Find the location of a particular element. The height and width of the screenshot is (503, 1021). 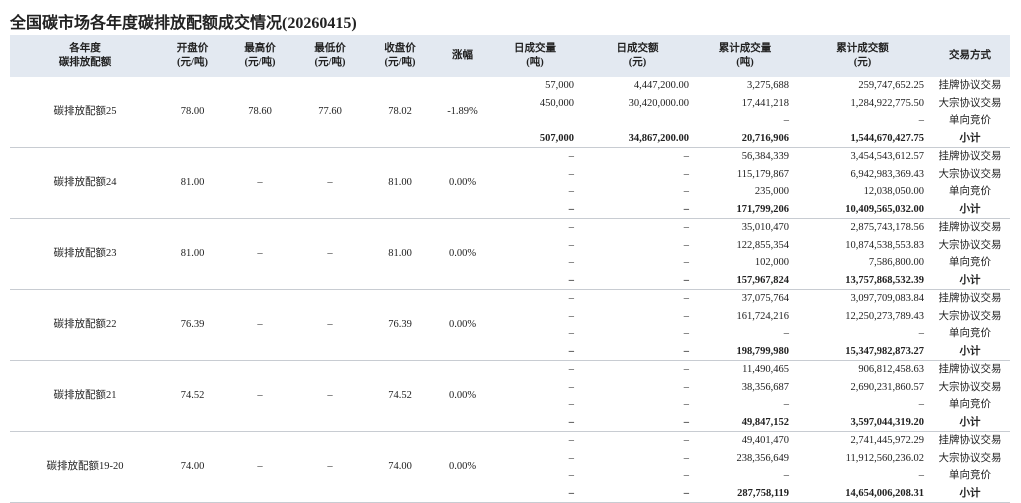

value-cell: 287,758,119 is located at coordinates (745, 493).